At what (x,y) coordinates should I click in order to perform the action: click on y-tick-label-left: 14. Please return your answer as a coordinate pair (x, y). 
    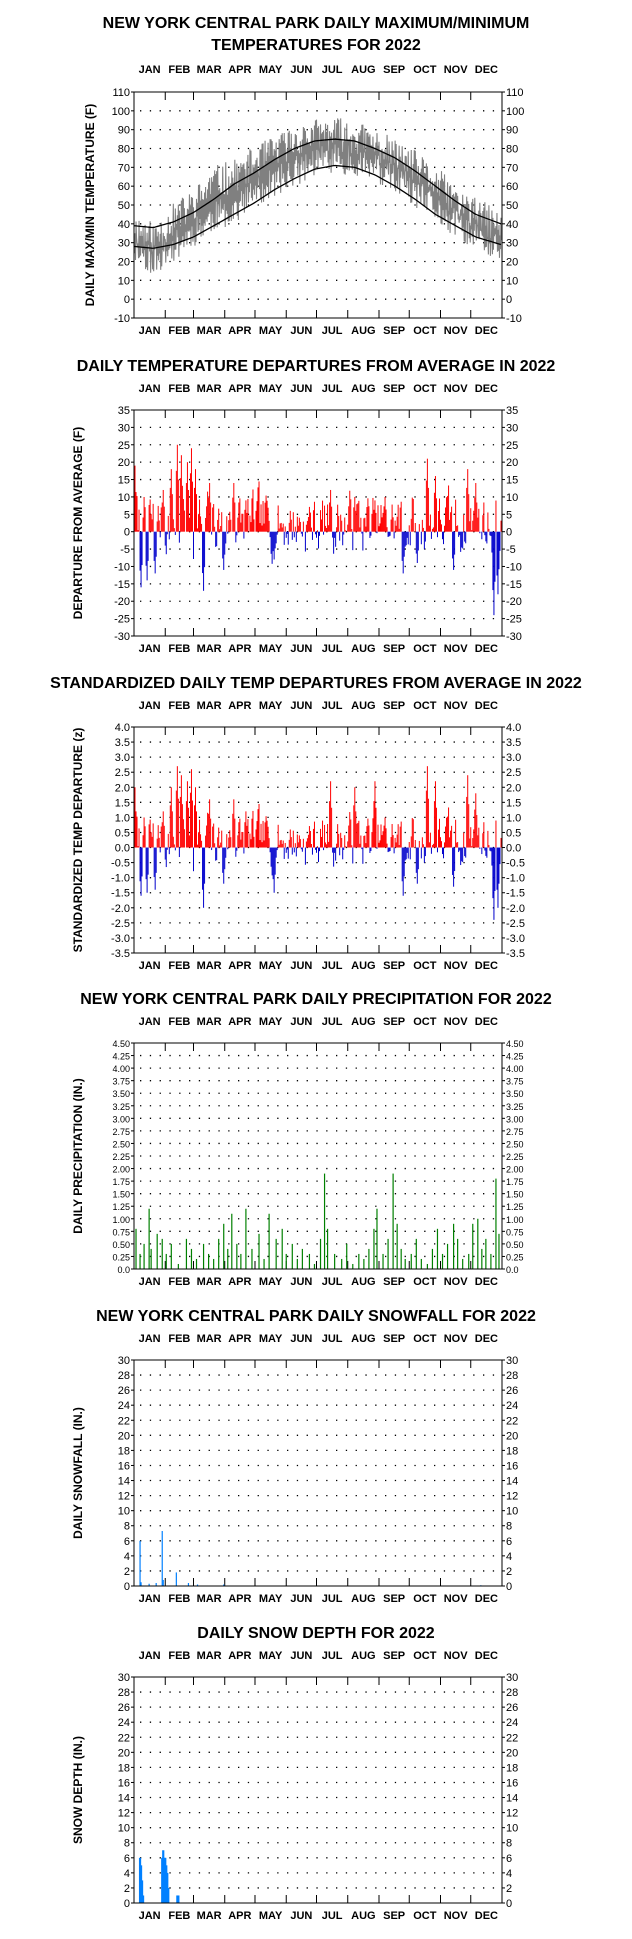
    Looking at the image, I should click on (124, 1799).